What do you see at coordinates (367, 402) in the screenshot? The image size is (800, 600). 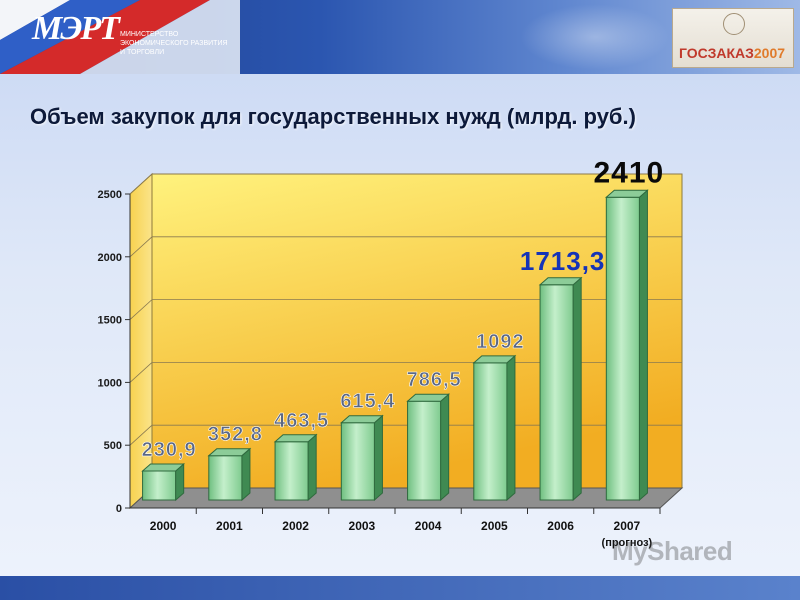 I see `bar-value-label: 615,4` at bounding box center [367, 402].